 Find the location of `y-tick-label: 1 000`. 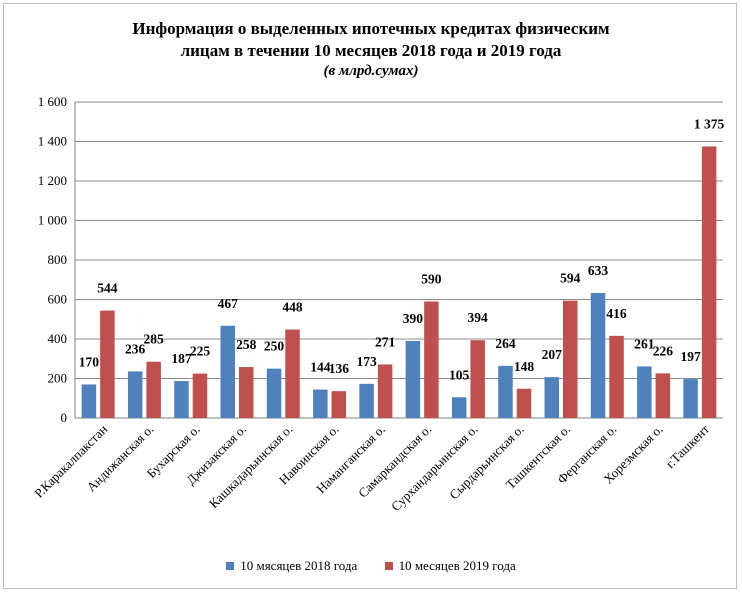

y-tick-label: 1 000 is located at coordinates (52, 220).